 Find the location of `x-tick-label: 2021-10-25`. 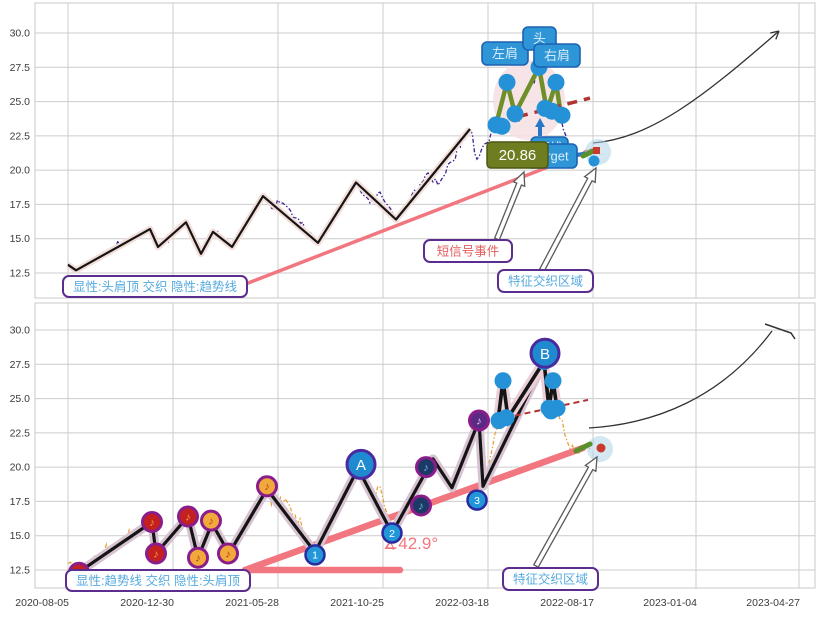

x-tick-label: 2021-10-25 is located at coordinates (357, 603).